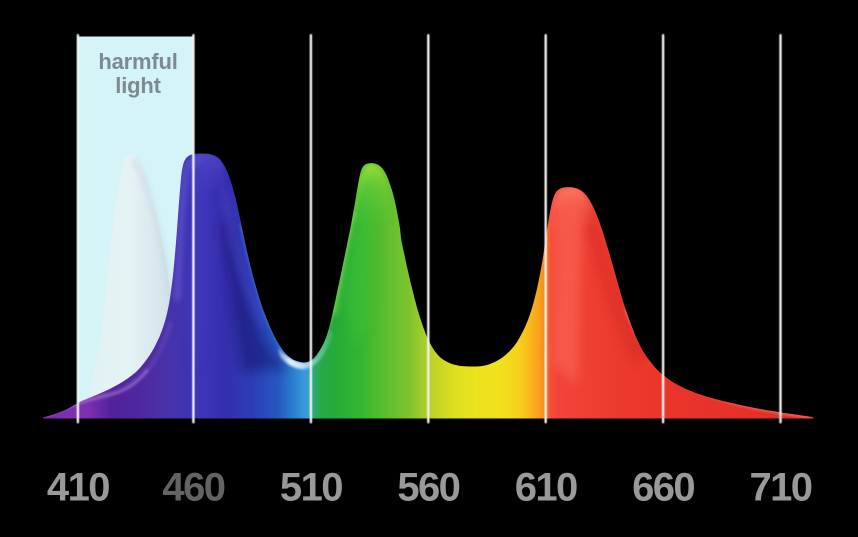  Describe the element at coordinates (137, 61) in the screenshot. I see `svg-text: harmful` at that location.